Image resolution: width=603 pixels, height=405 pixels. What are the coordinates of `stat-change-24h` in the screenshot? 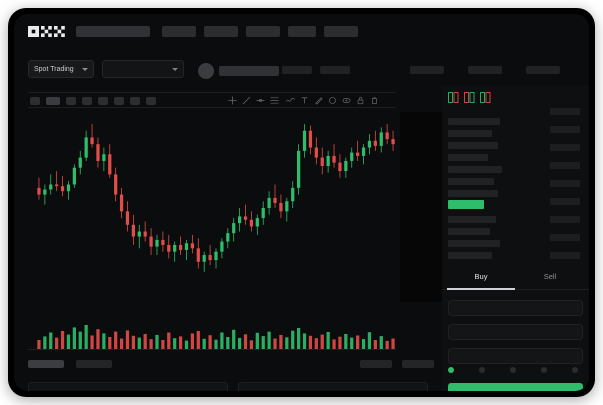 It's located at (297, 70).